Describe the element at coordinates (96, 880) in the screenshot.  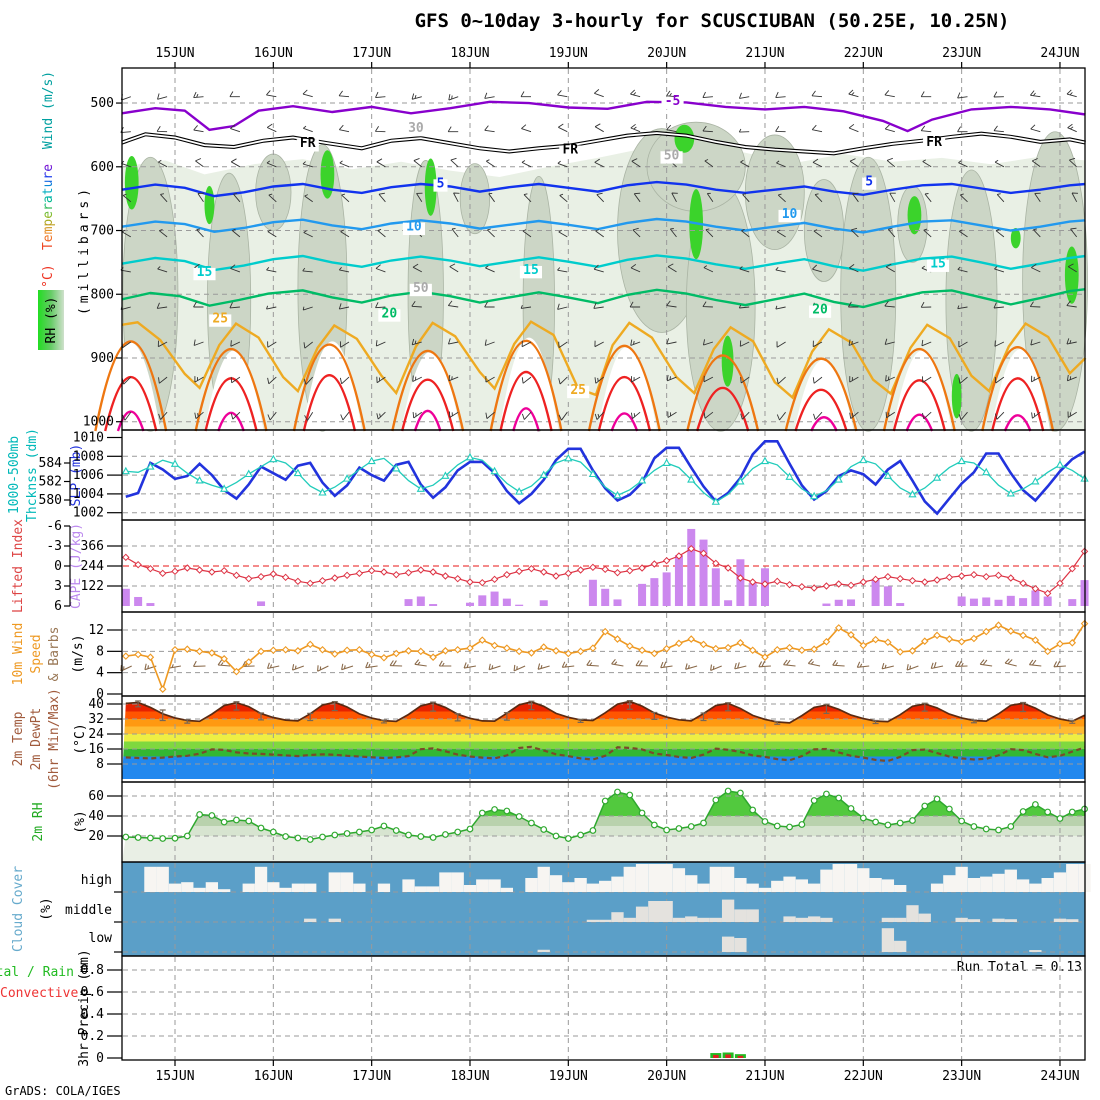
I see `cloud-row-label: high` at that location.